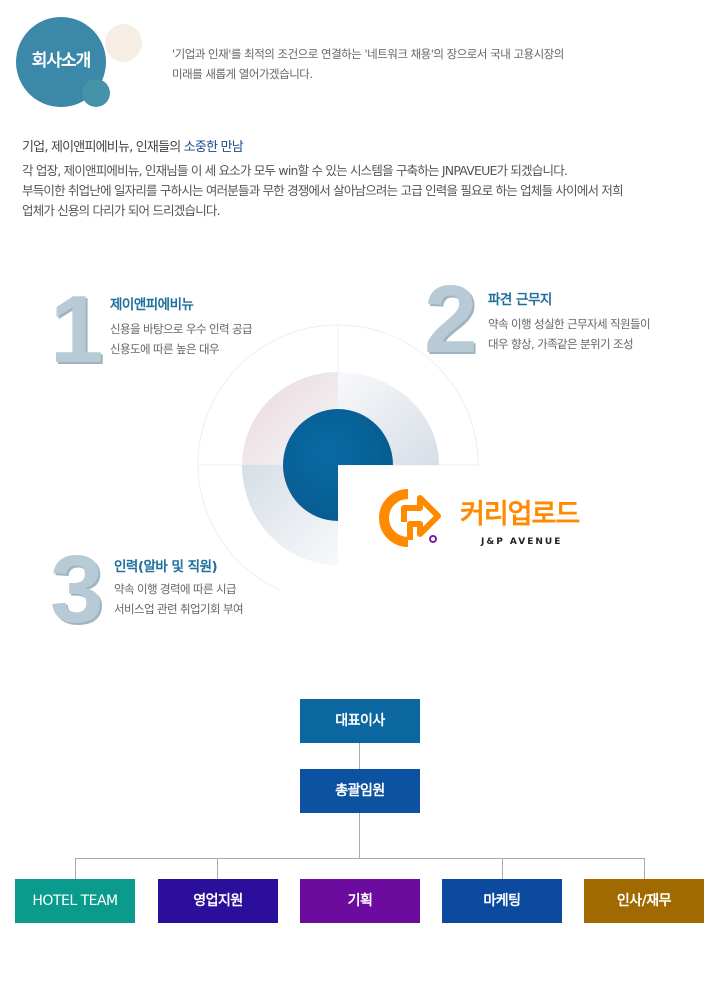 The image size is (719, 1000). Describe the element at coordinates (152, 305) in the screenshot. I see `feature-title: 제이앤피에비뉴` at that location.